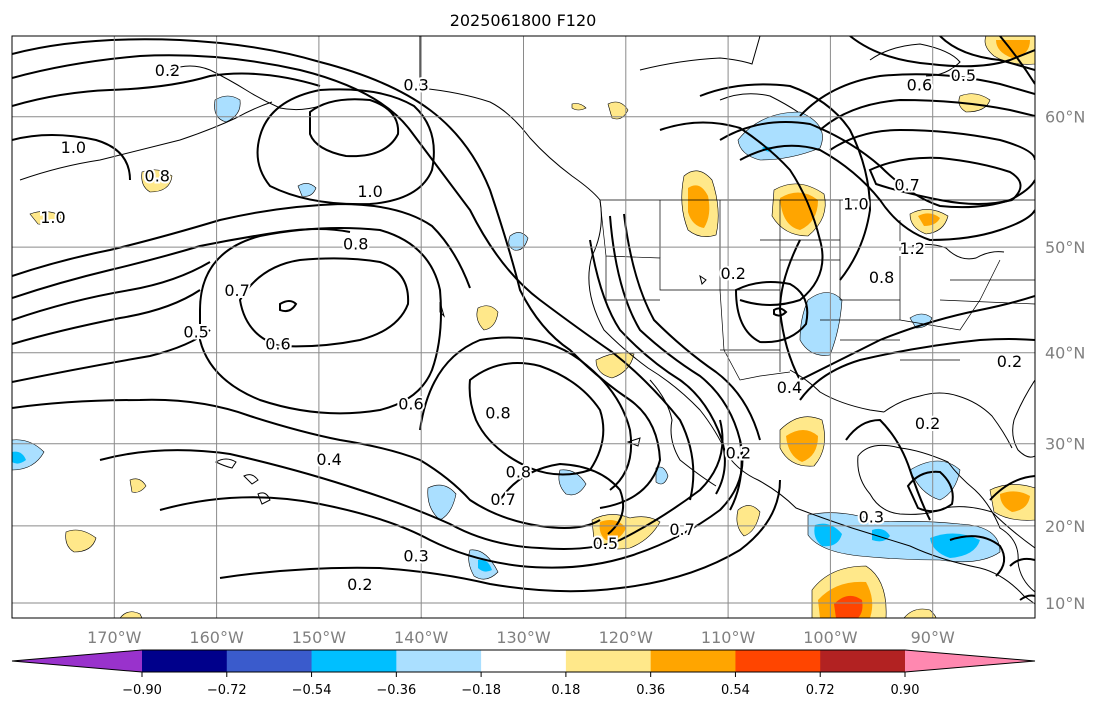 The image size is (1105, 712). Describe the element at coordinates (681, 529) in the screenshot. I see `contour-label-15: 0.7` at that location.